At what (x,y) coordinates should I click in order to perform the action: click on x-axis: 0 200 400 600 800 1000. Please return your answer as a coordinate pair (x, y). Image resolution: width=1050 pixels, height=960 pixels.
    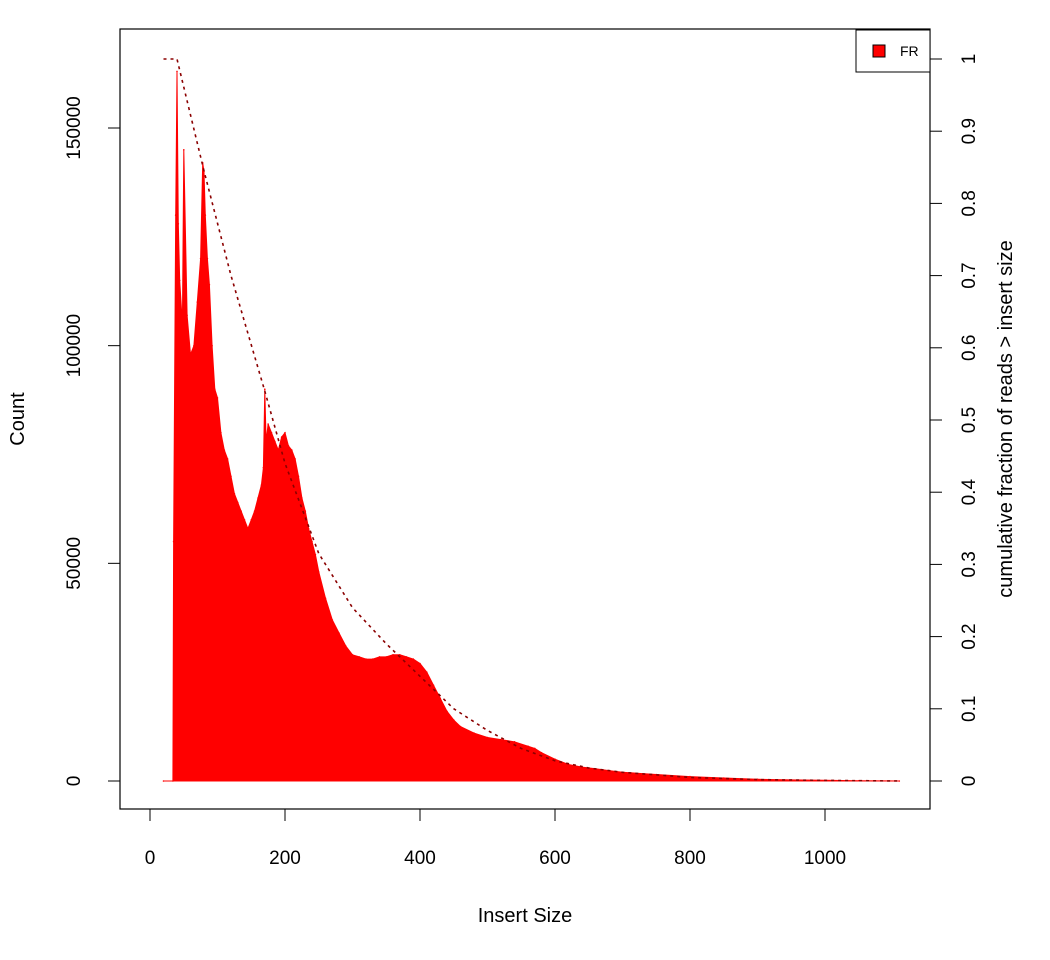
    Looking at the image, I should click on (495, 838).